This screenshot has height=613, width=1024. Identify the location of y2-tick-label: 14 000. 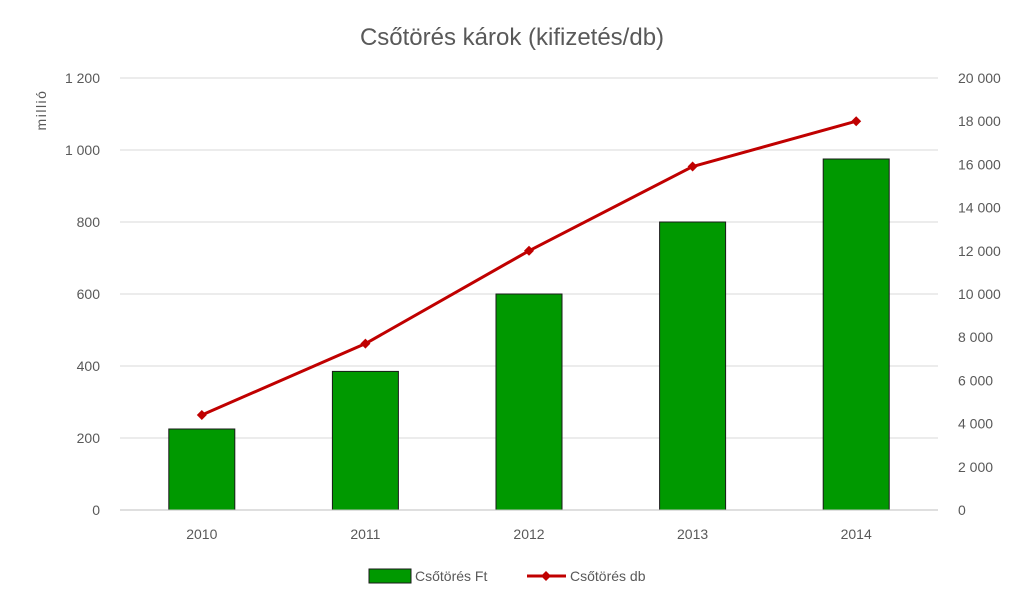
(979, 208).